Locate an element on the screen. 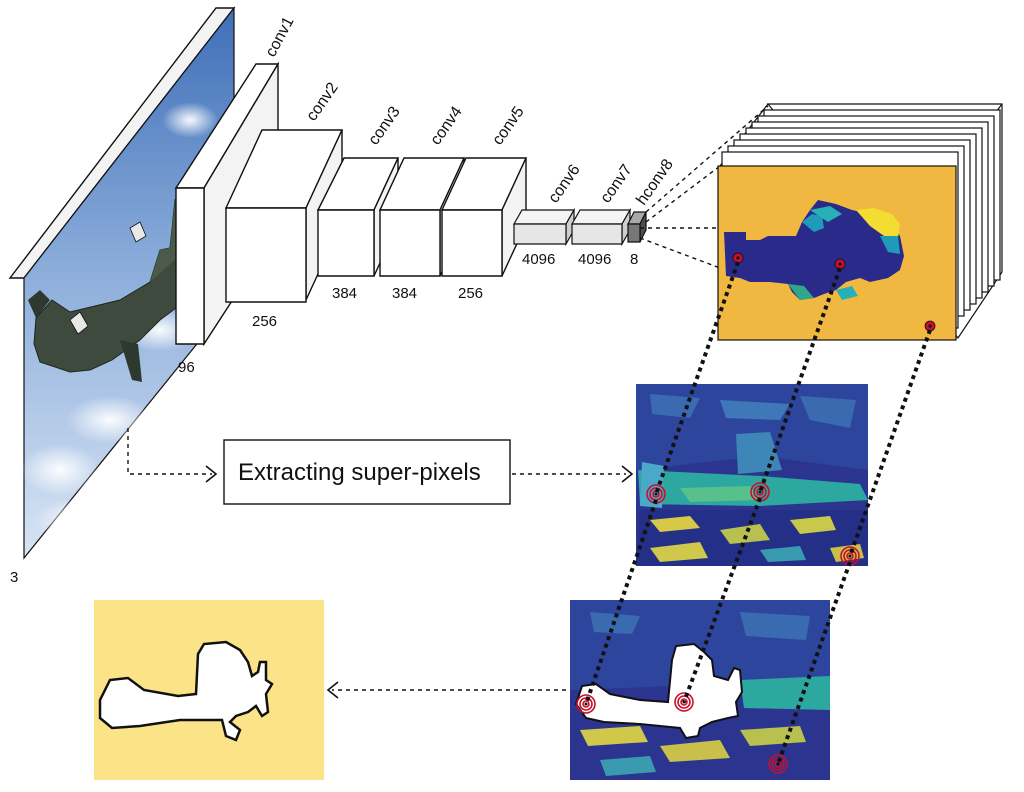 The height and width of the screenshot is (792, 1024). fused-mask is located at coordinates (659, 691).